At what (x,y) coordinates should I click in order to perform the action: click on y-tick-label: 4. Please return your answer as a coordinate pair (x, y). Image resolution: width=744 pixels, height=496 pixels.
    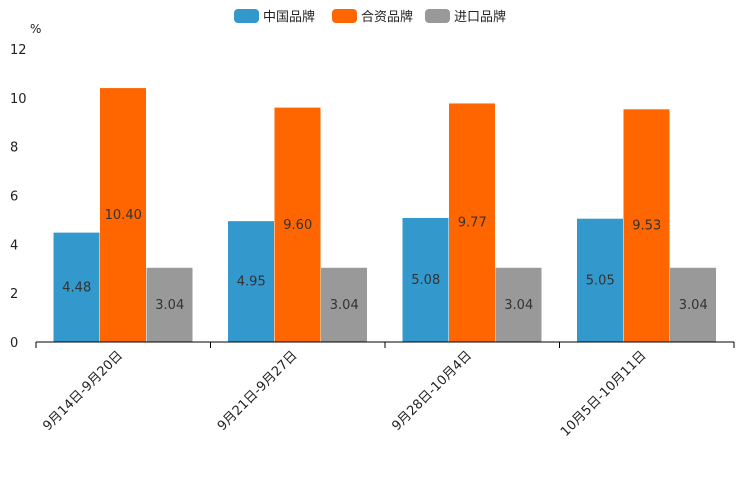
    Looking at the image, I should click on (14, 245).